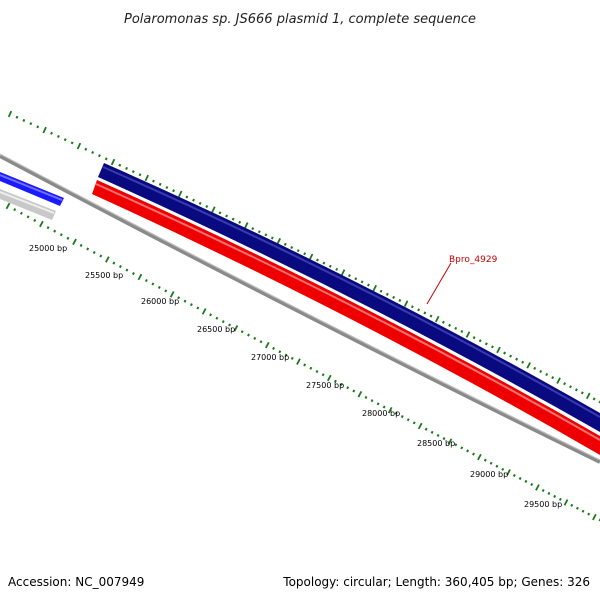 This screenshot has height=600, width=600. I want to click on accession-text: Accession: NC_007949, so click(76, 582).